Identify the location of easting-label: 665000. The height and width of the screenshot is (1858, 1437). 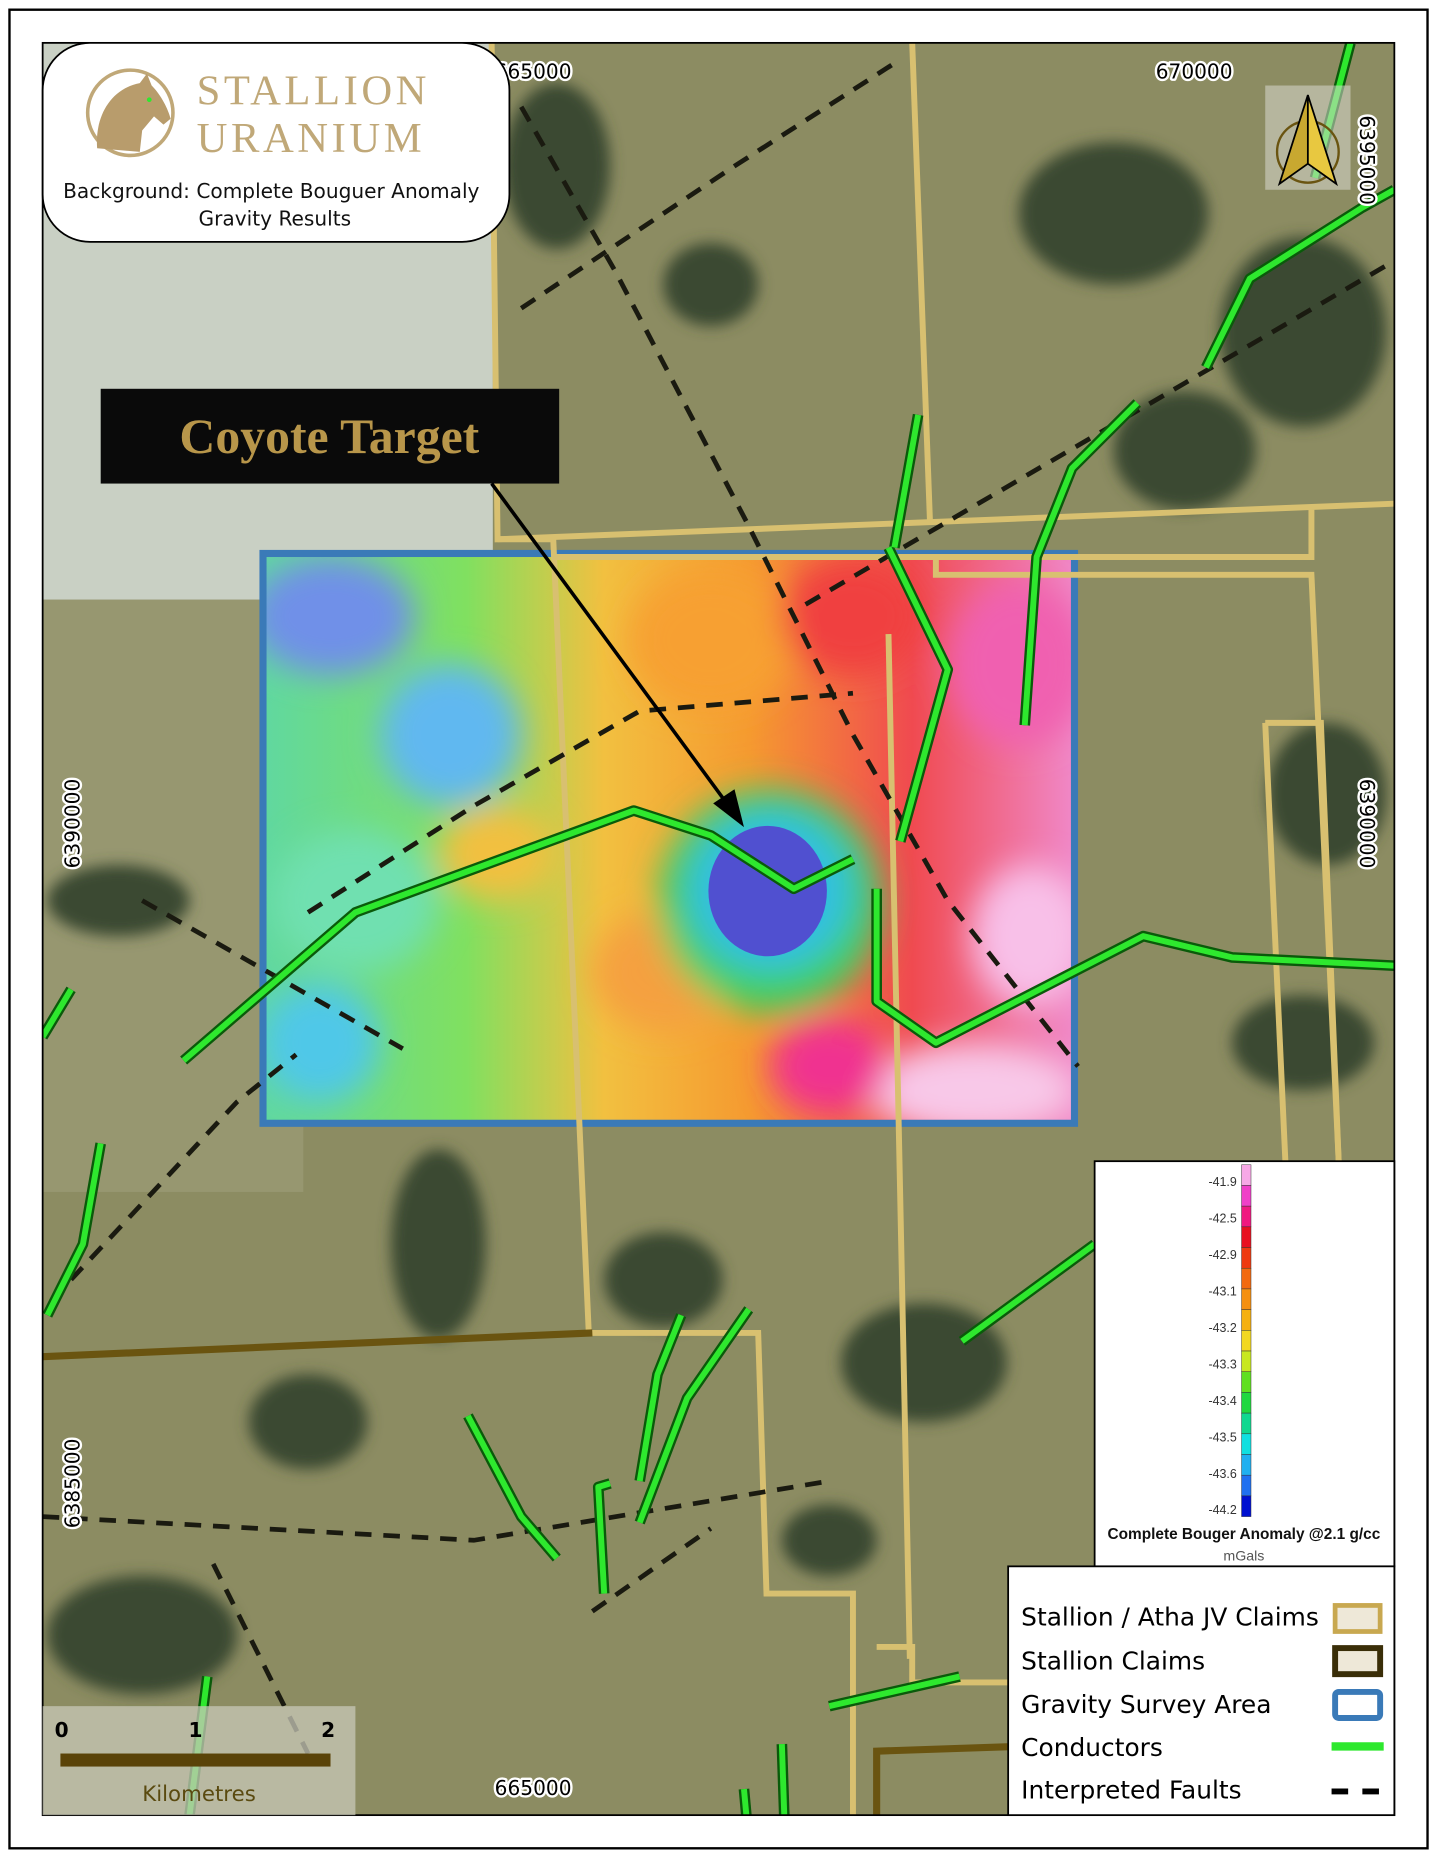
(533, 1788).